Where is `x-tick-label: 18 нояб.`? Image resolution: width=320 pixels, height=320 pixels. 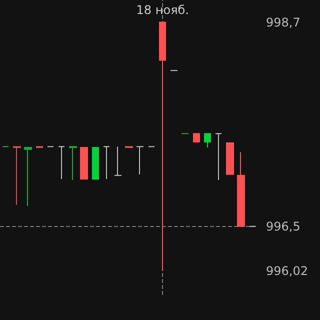
x-tick-label: 18 нояб. is located at coordinates (163, 10).